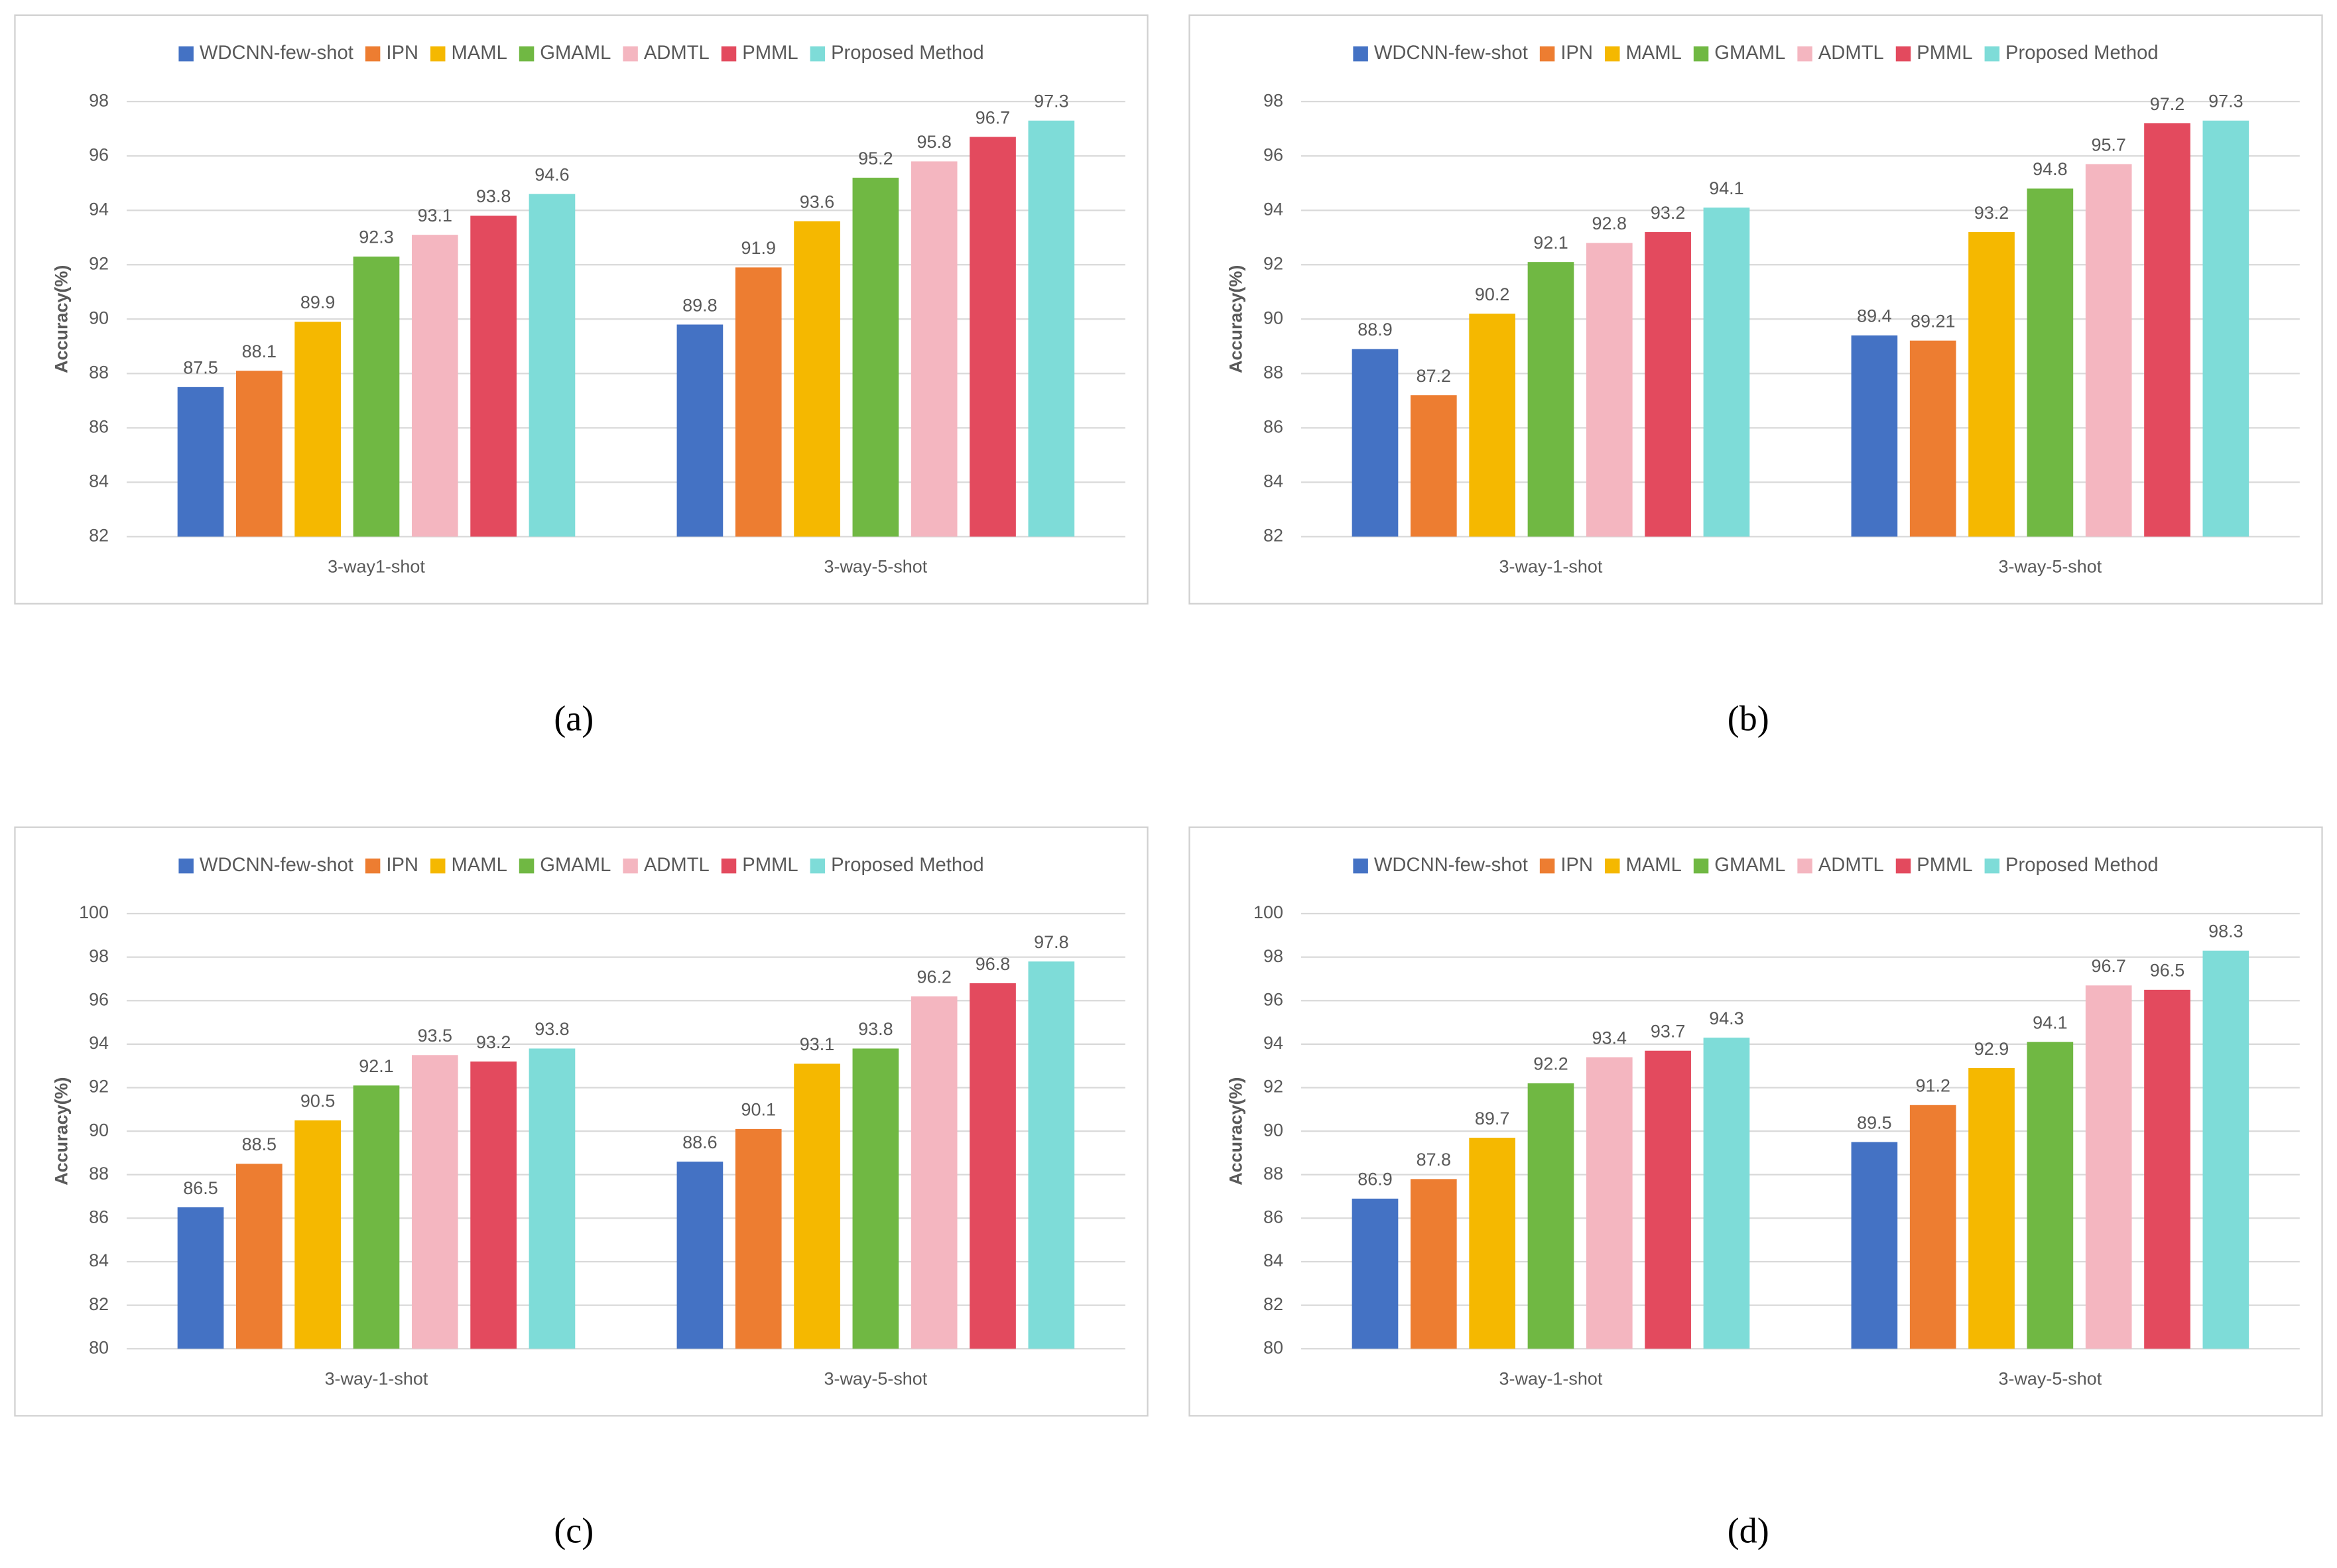  What do you see at coordinates (1653, 53) in the screenshot?
I see `legend-label: MAML` at bounding box center [1653, 53].